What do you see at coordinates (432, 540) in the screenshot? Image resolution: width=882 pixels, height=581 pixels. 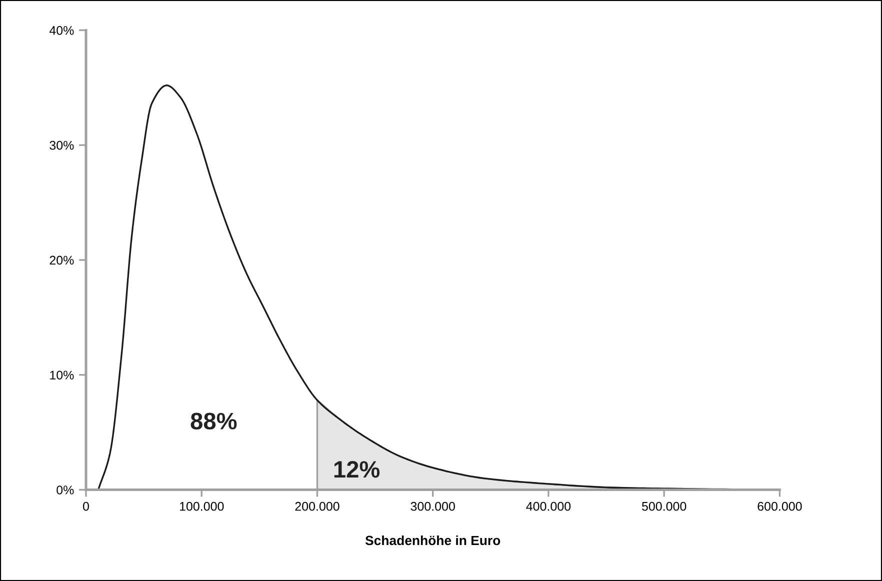 I see `x-axis-title: Schadenhöhe in Euro` at bounding box center [432, 540].